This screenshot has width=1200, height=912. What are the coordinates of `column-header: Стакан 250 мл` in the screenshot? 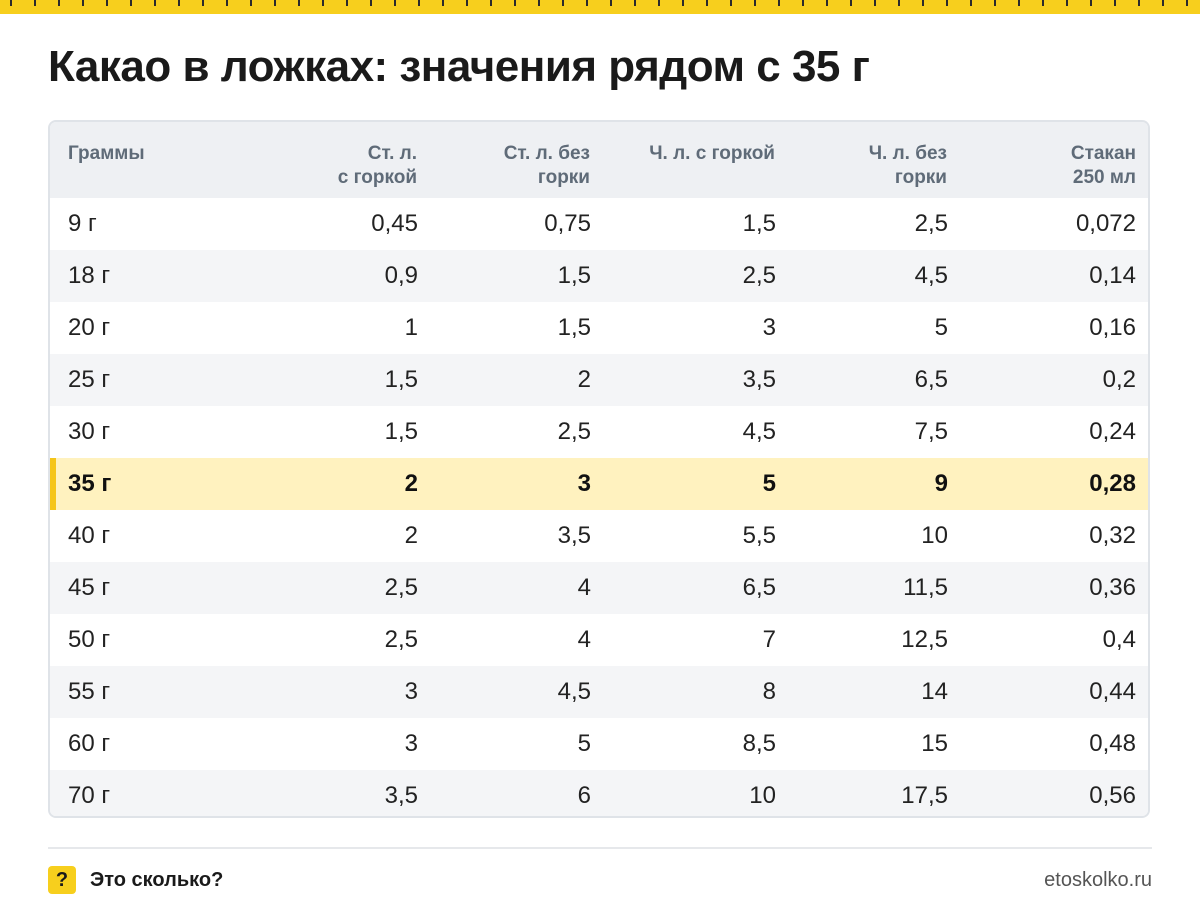 It's located at (1048, 160).